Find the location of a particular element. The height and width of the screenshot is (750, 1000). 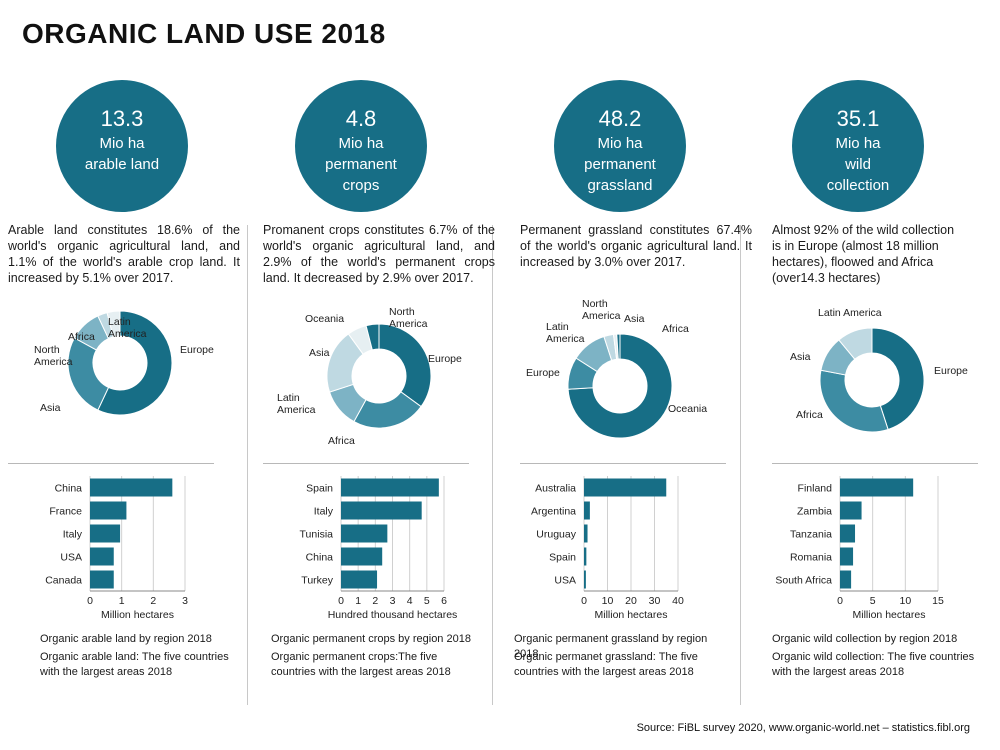

category-label: Argentina is located at coordinates (553, 512).